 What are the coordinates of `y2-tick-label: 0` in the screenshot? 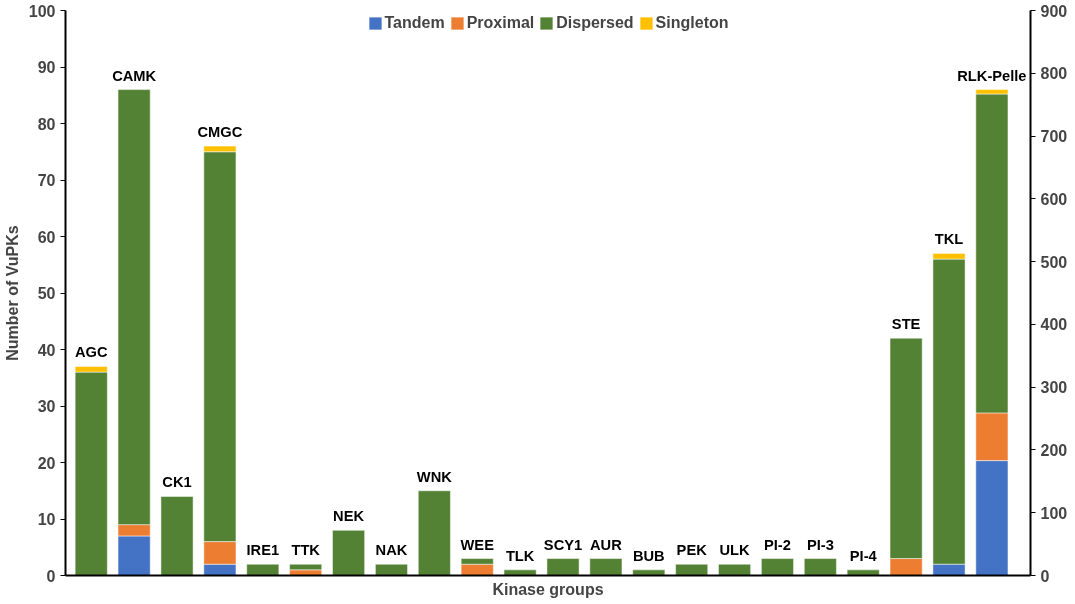 It's located at (1045, 576).